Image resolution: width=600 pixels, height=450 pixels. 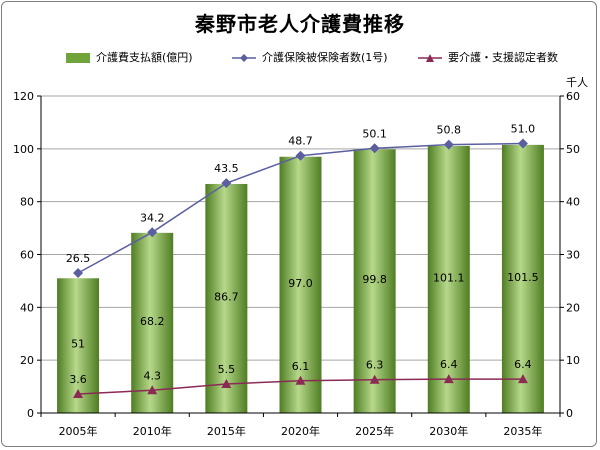 I want to click on bar-value-label: 86.7, so click(x=226, y=296).